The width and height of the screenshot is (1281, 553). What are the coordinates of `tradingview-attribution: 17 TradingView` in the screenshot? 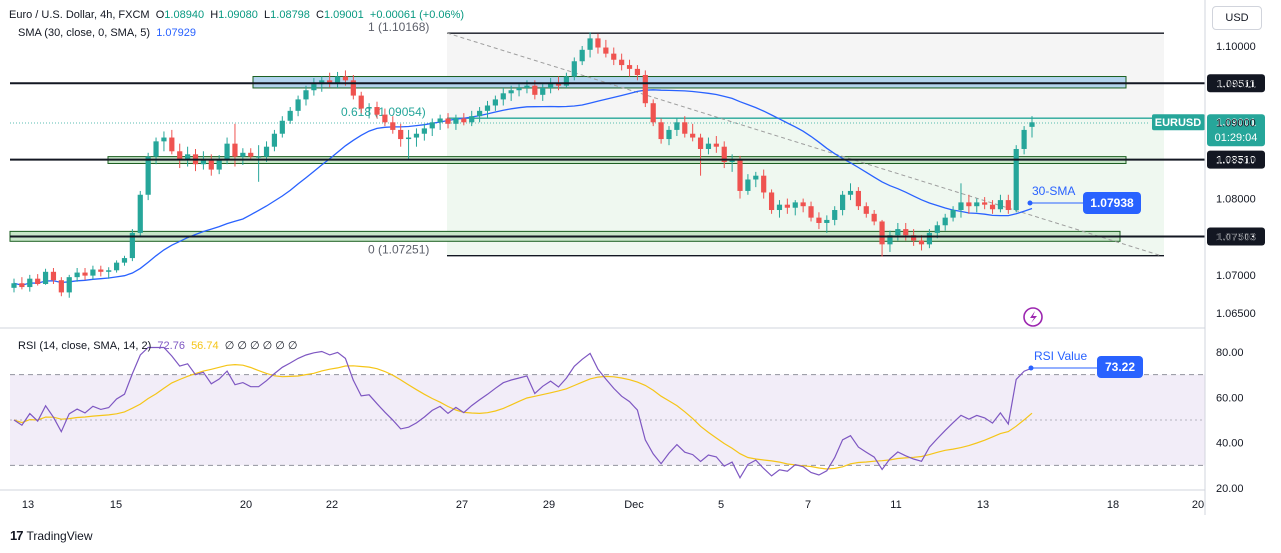 It's located at (51, 535).